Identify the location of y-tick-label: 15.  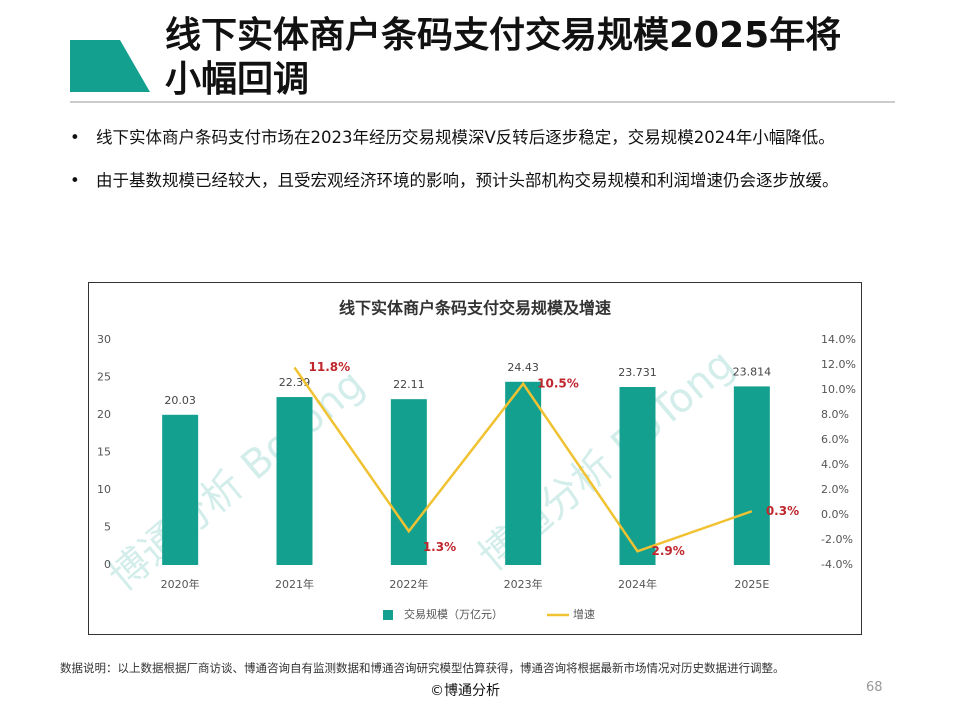
(104, 452).